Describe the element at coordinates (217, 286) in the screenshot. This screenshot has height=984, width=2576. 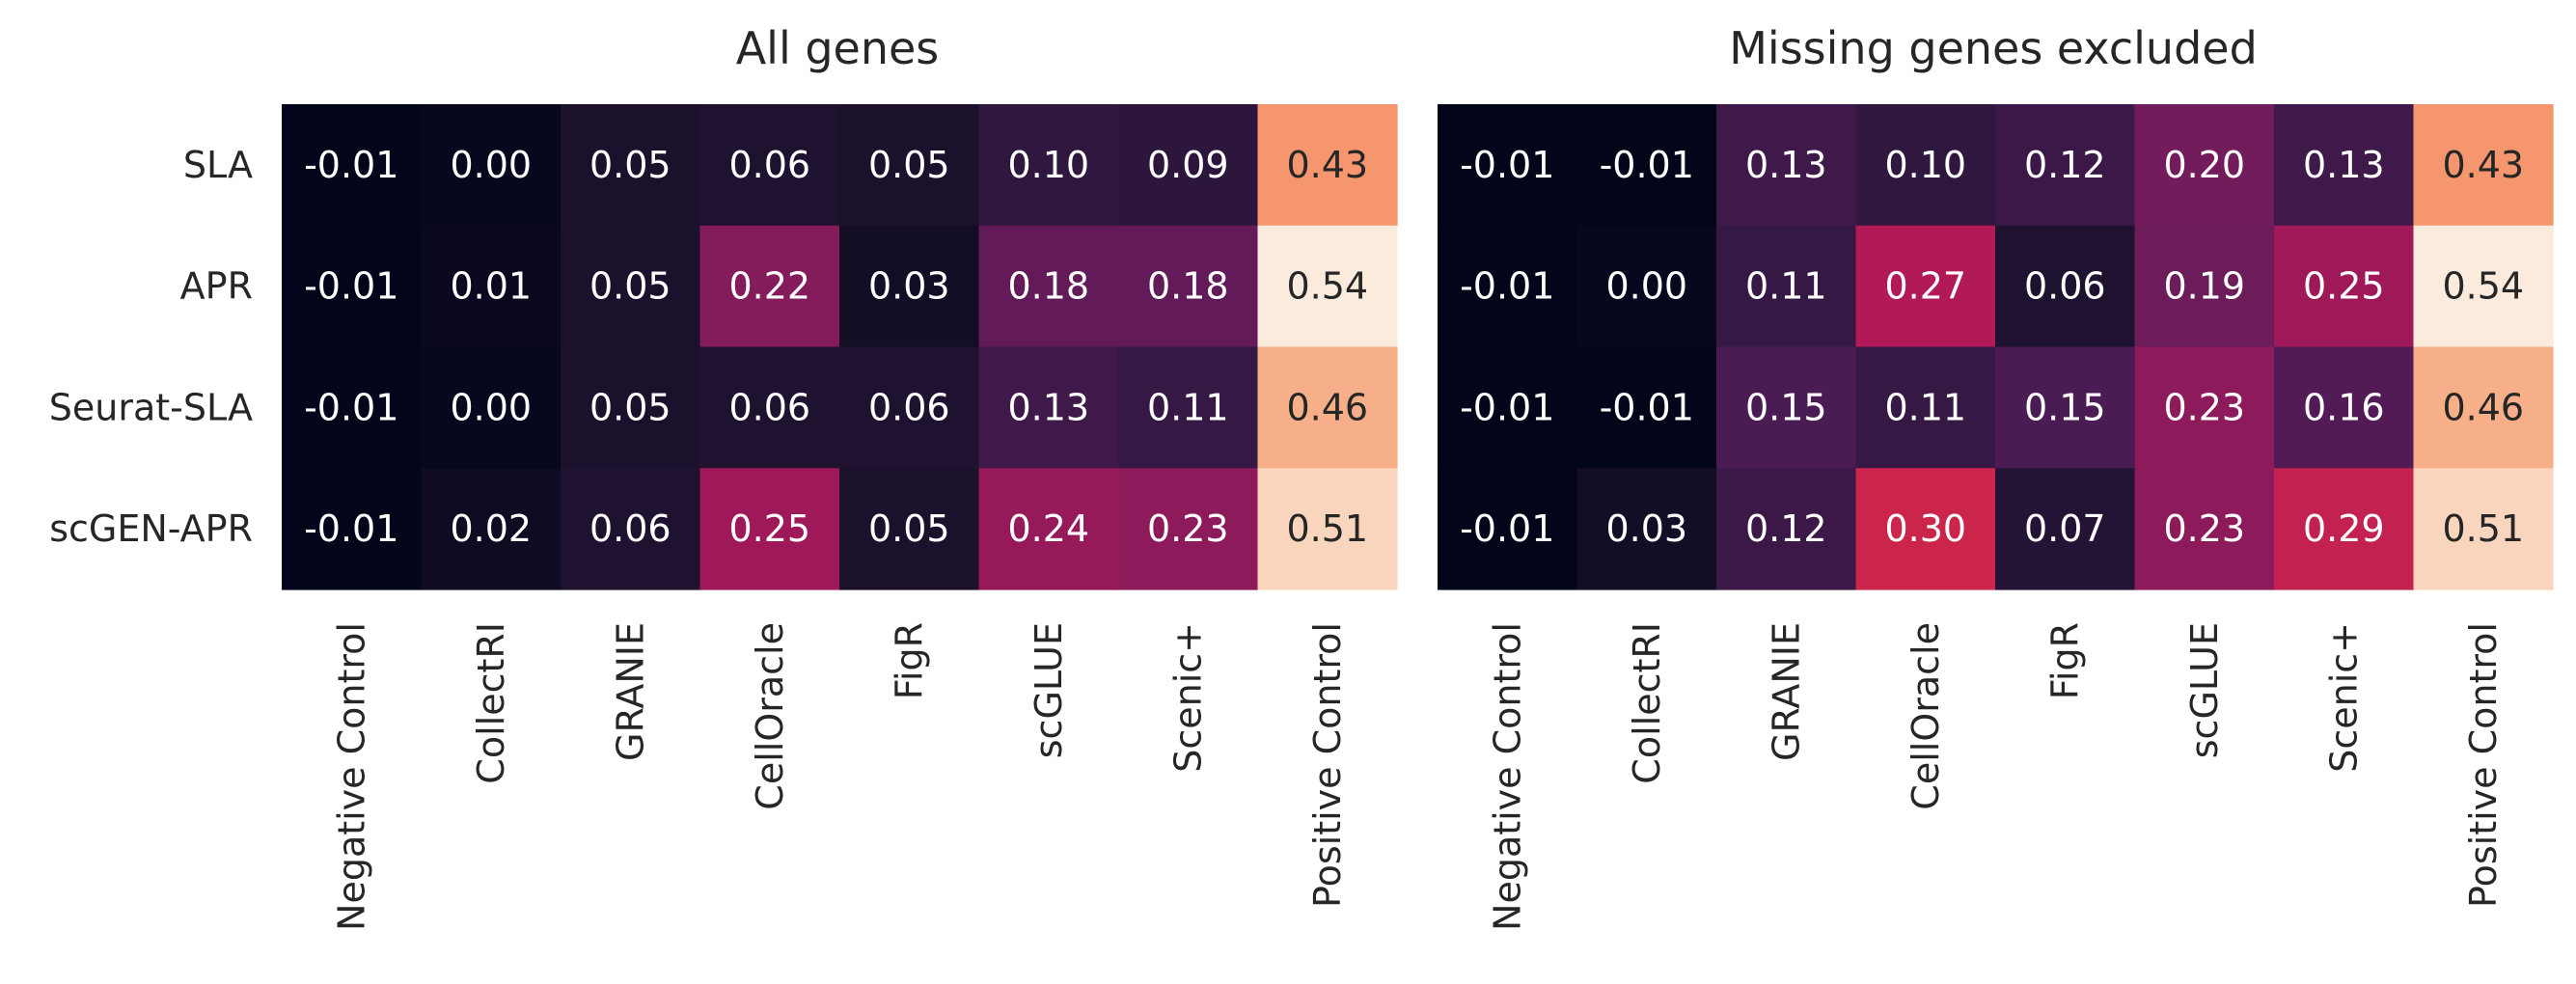
I see `row-label-apr: APR` at that location.